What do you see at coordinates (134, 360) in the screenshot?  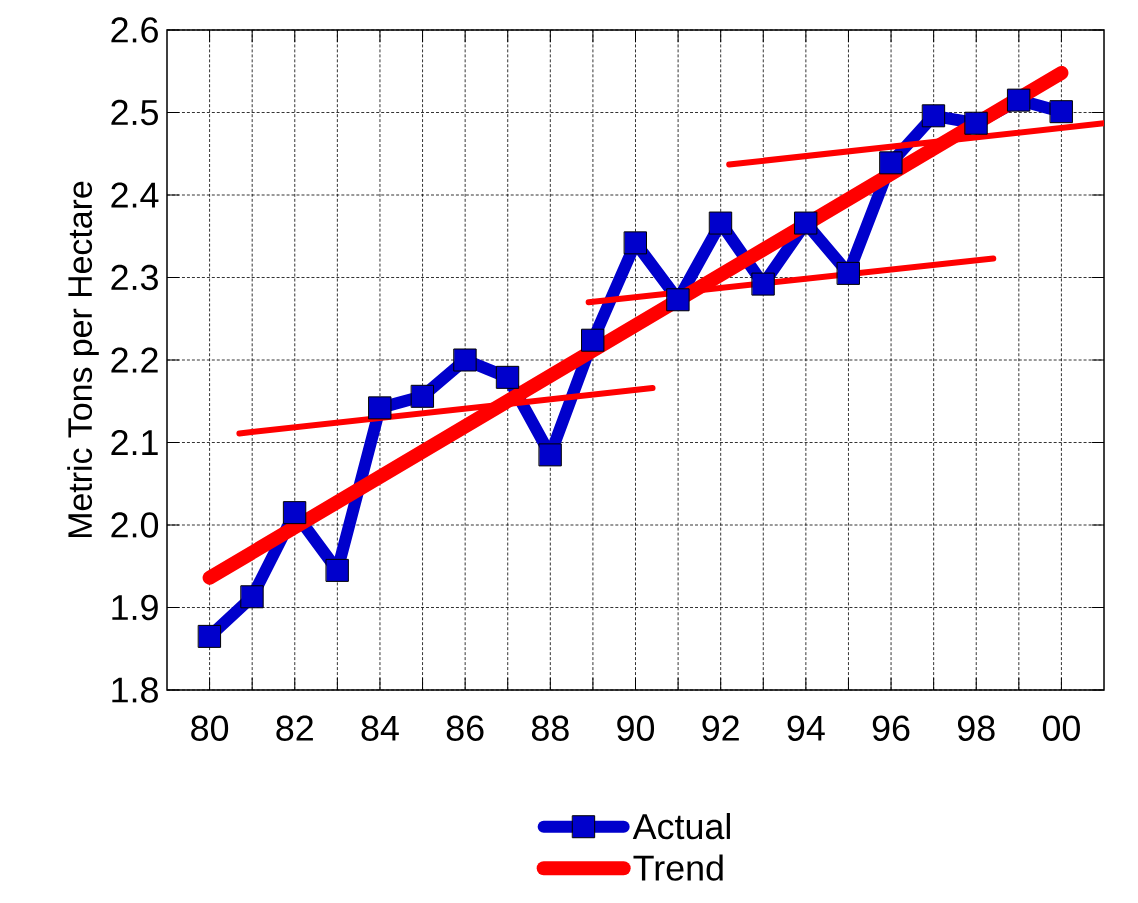 I see `y-tick-label: 2.2` at bounding box center [134, 360].